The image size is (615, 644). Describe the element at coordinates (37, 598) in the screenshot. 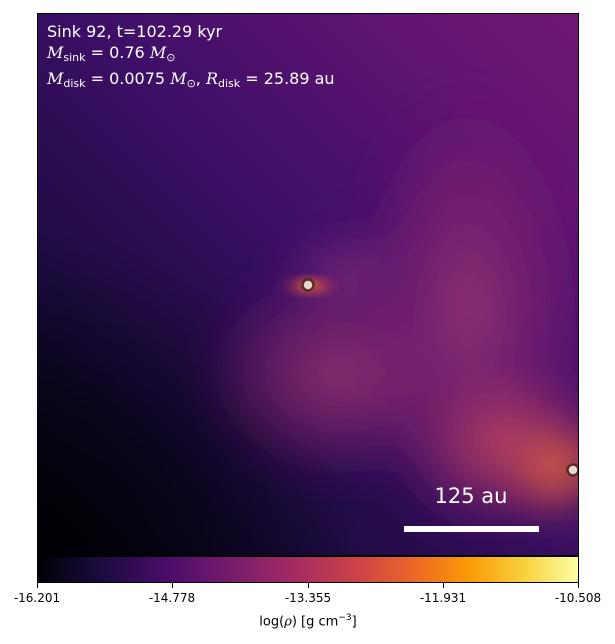

I see `colorbar-tick-label: -16.201` at that location.